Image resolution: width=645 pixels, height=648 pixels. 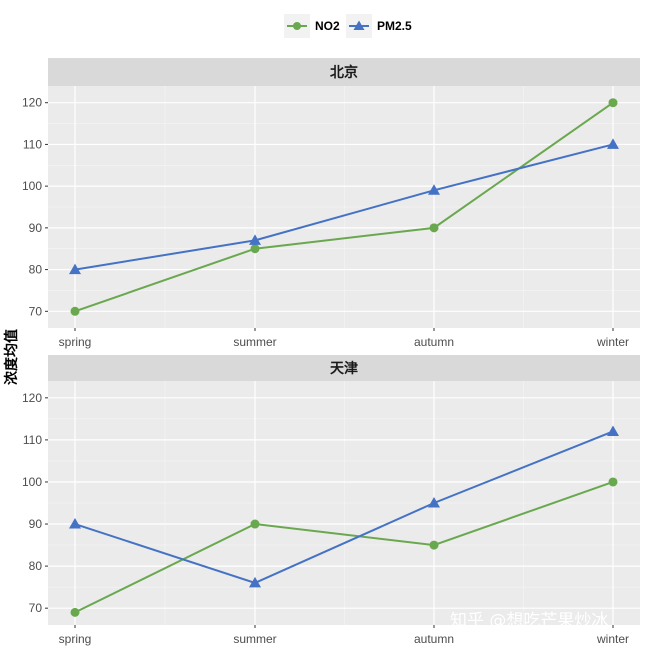 What do you see at coordinates (348, 26) in the screenshot?
I see `legend: NO2 PM2.5` at bounding box center [348, 26].